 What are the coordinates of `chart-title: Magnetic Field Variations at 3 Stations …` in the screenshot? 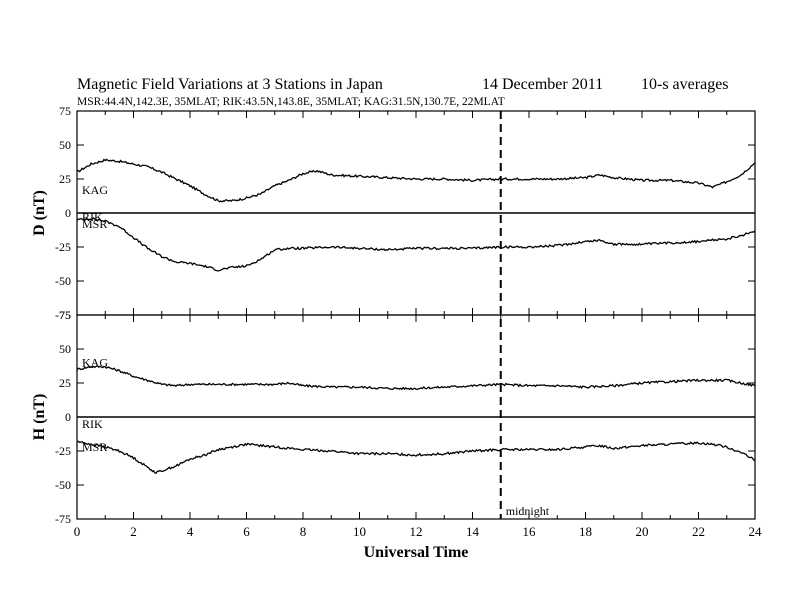 It's located at (230, 84).